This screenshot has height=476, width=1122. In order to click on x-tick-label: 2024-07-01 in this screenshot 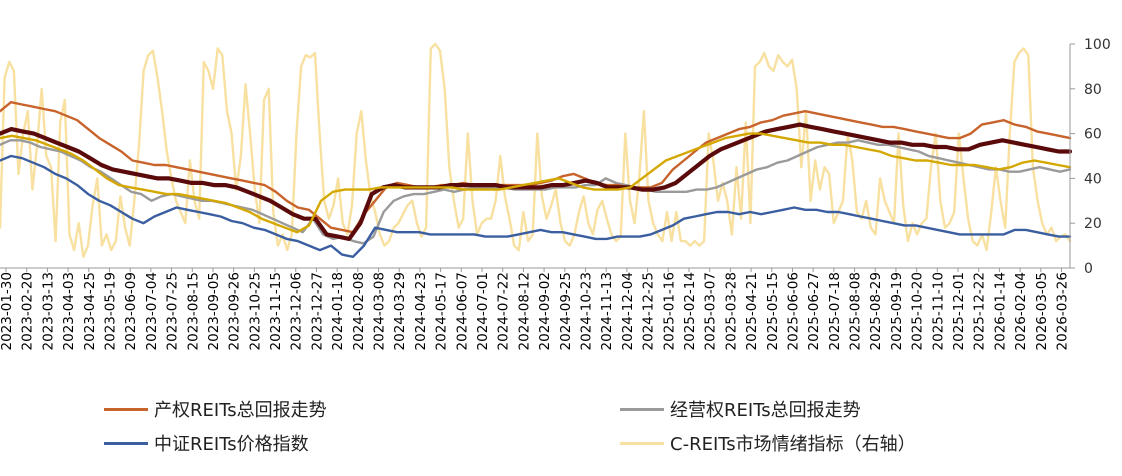, I will do `click(483, 311)`.